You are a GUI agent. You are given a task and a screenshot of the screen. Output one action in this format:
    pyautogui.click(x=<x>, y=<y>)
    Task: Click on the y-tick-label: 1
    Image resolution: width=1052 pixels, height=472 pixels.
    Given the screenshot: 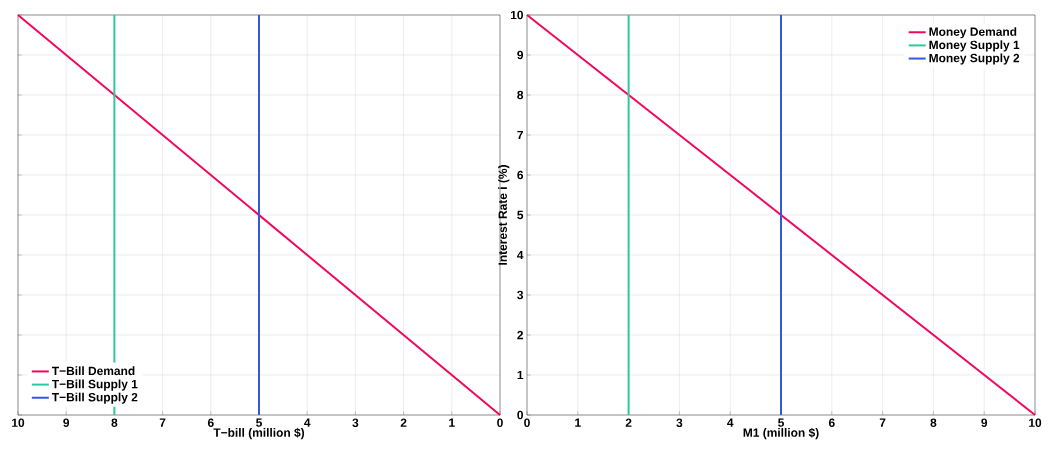 What is the action you would take?
    pyautogui.click(x=520, y=375)
    